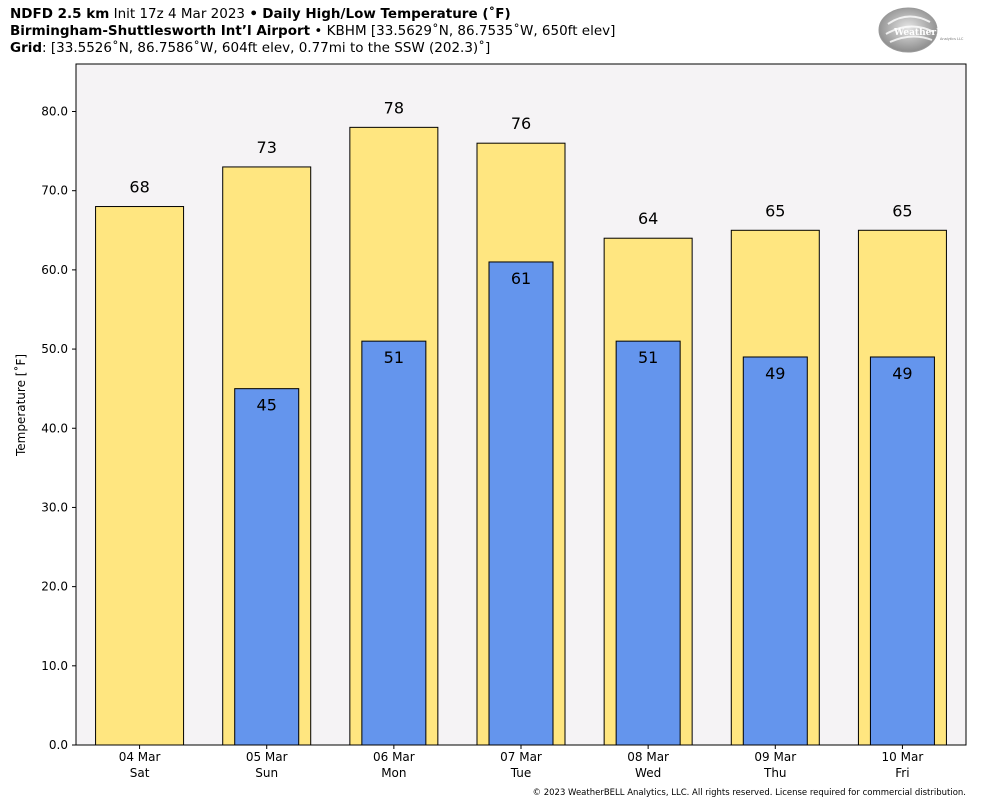  I want to click on y-tick-label: 0.0, so click(58, 745).